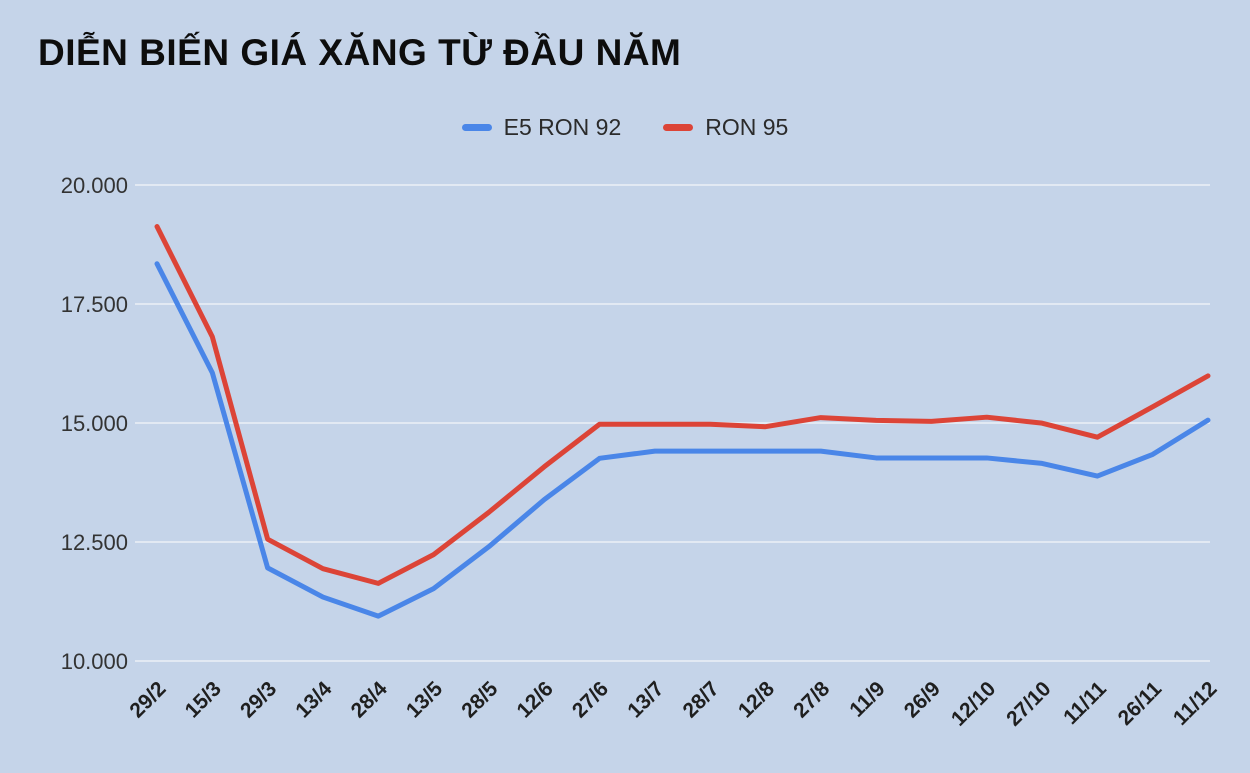 The width and height of the screenshot is (1250, 773). I want to click on legend-item-ron-95: RON 95, so click(725, 127).